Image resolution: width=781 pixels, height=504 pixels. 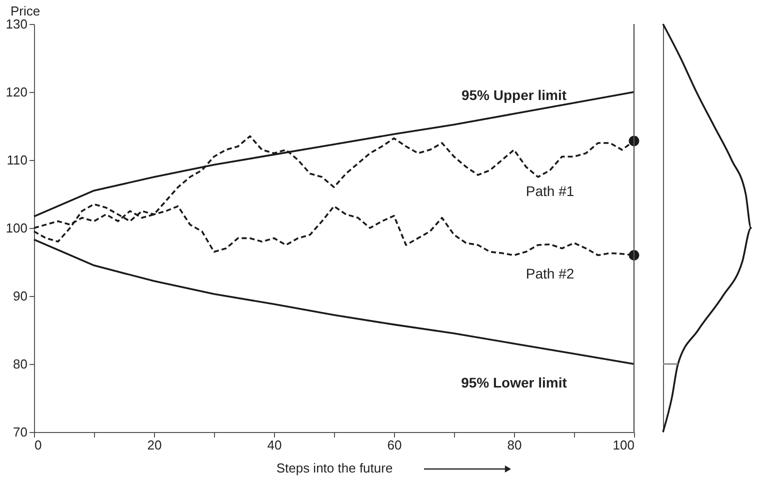 What do you see at coordinates (20, 364) in the screenshot?
I see `y-tick-label: 80` at bounding box center [20, 364].